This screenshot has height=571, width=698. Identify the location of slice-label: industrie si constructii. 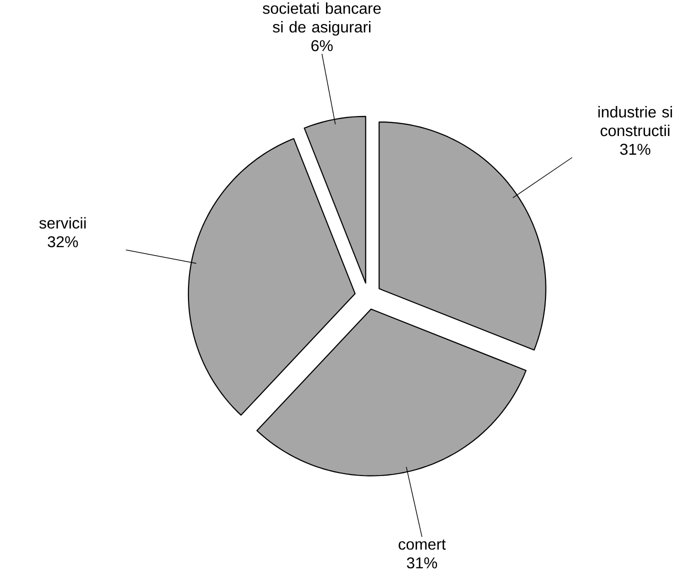
(635, 121).